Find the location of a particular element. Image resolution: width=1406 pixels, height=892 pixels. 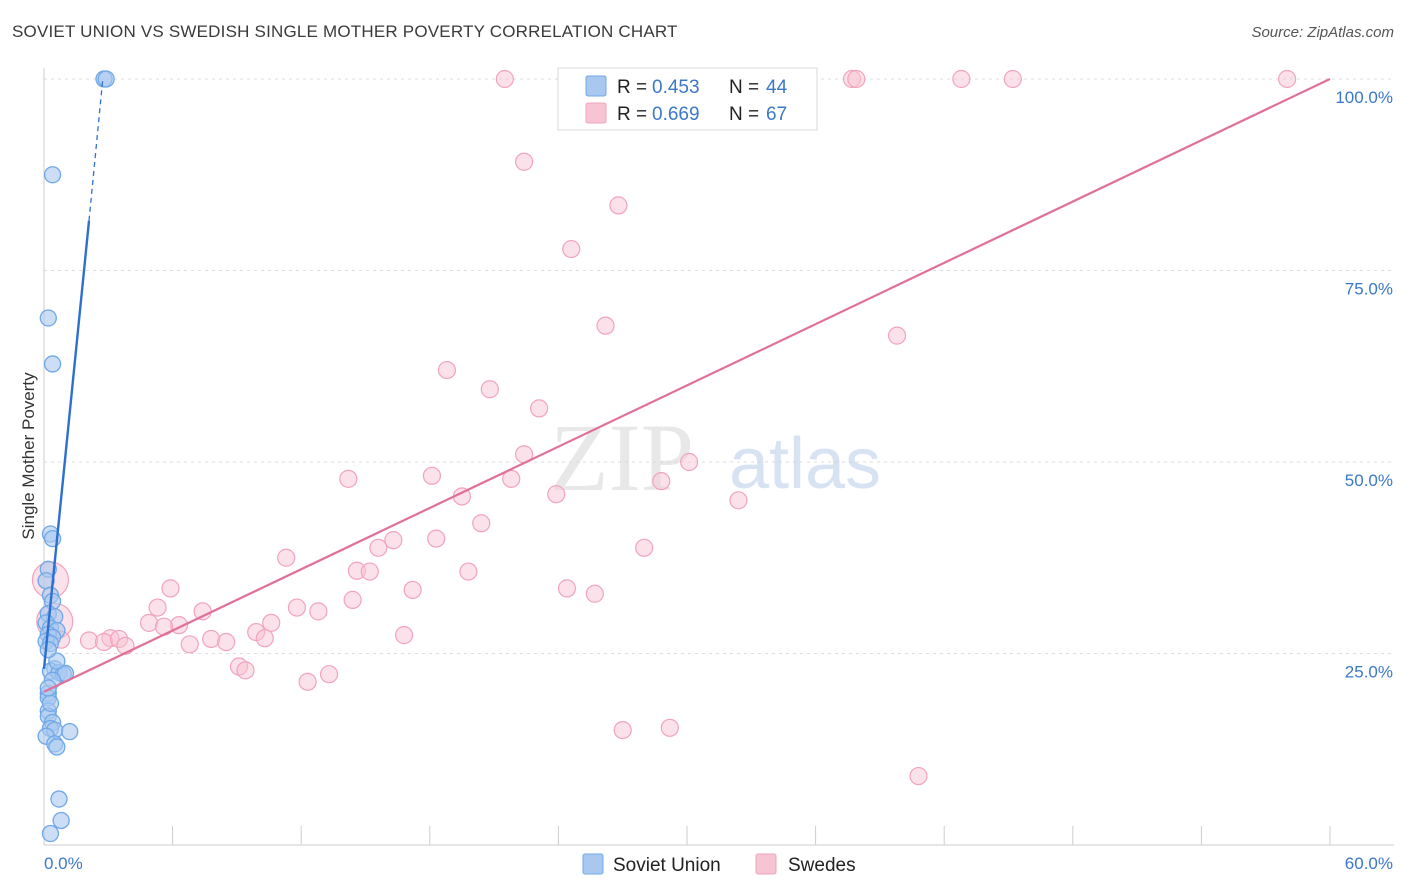

y-tick-label-75: 75.0% is located at coordinates (1369, 289).